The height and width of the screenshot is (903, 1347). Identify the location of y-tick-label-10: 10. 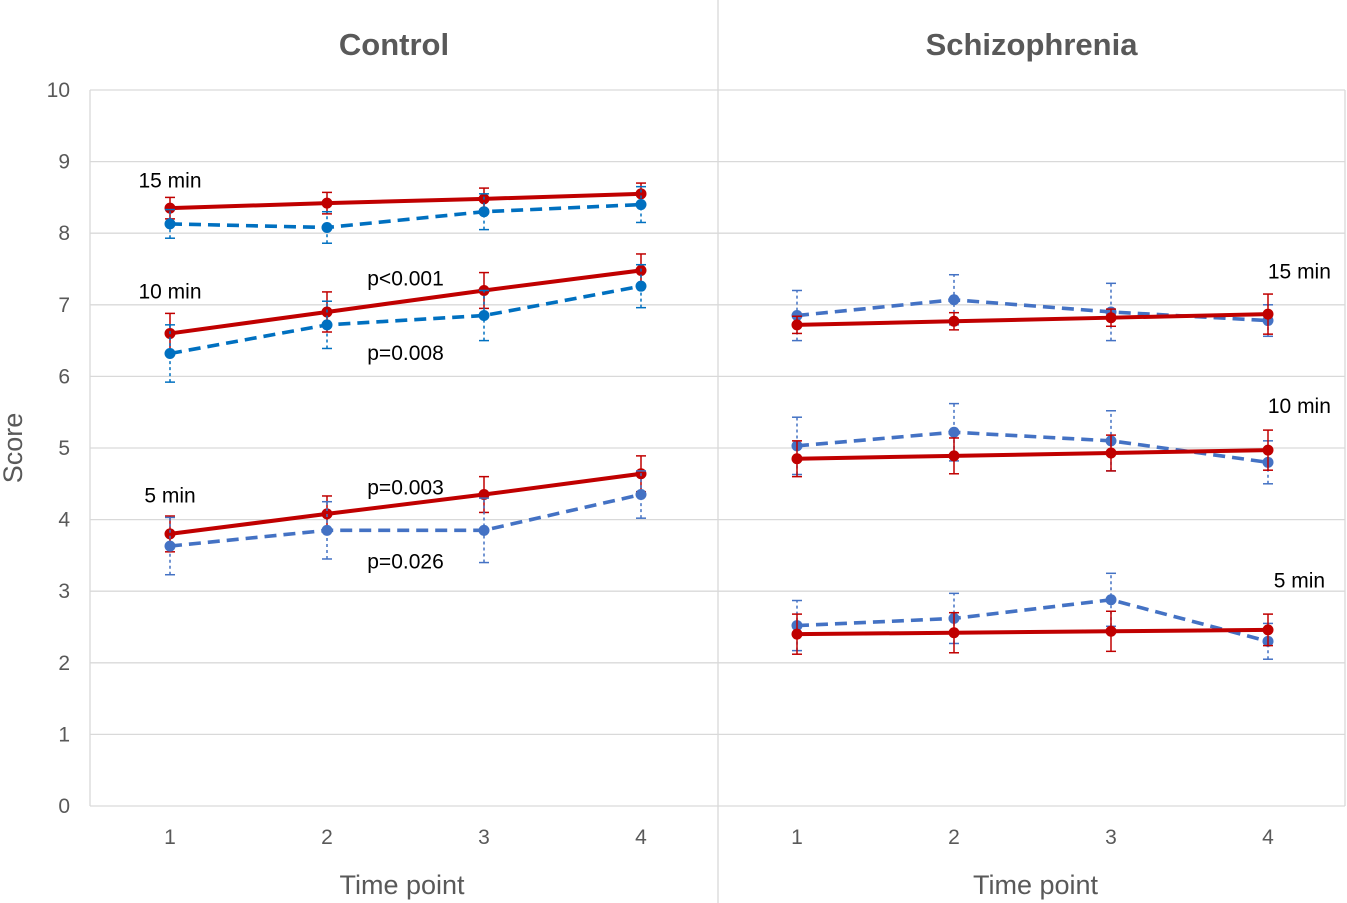
(58, 90).